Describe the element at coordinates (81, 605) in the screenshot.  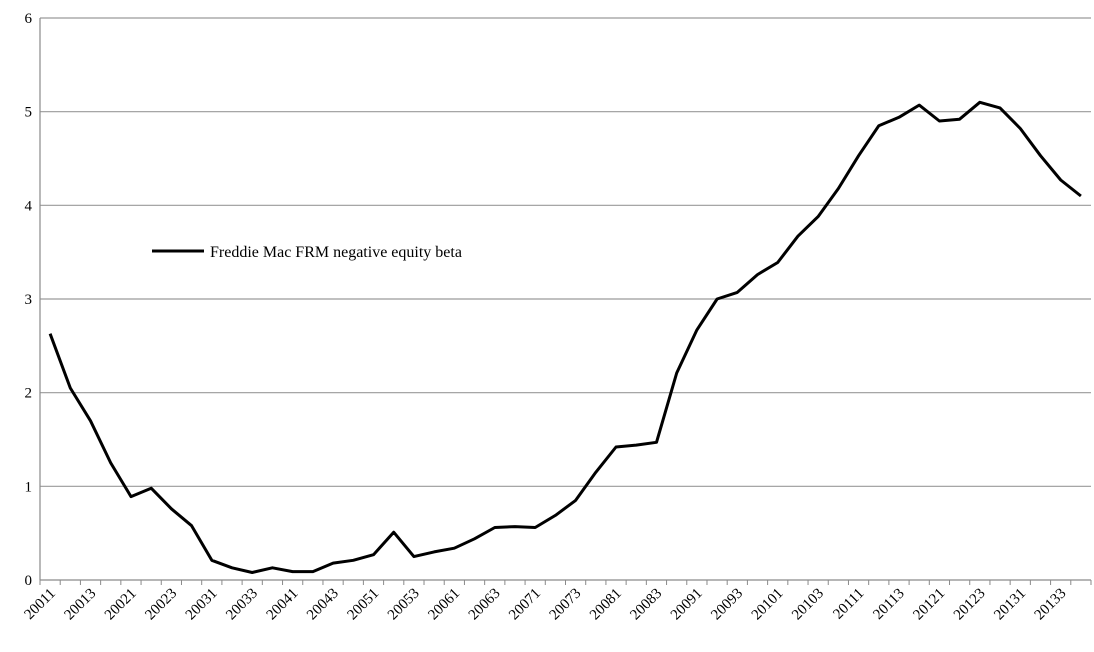
I see `x-tick-label: 20013` at that location.